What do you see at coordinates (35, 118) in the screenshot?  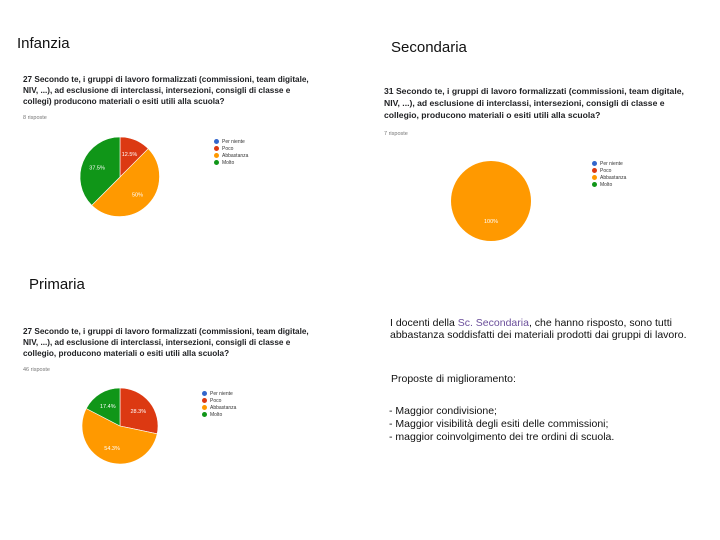 I see `response-count: 8 risposte` at bounding box center [35, 118].